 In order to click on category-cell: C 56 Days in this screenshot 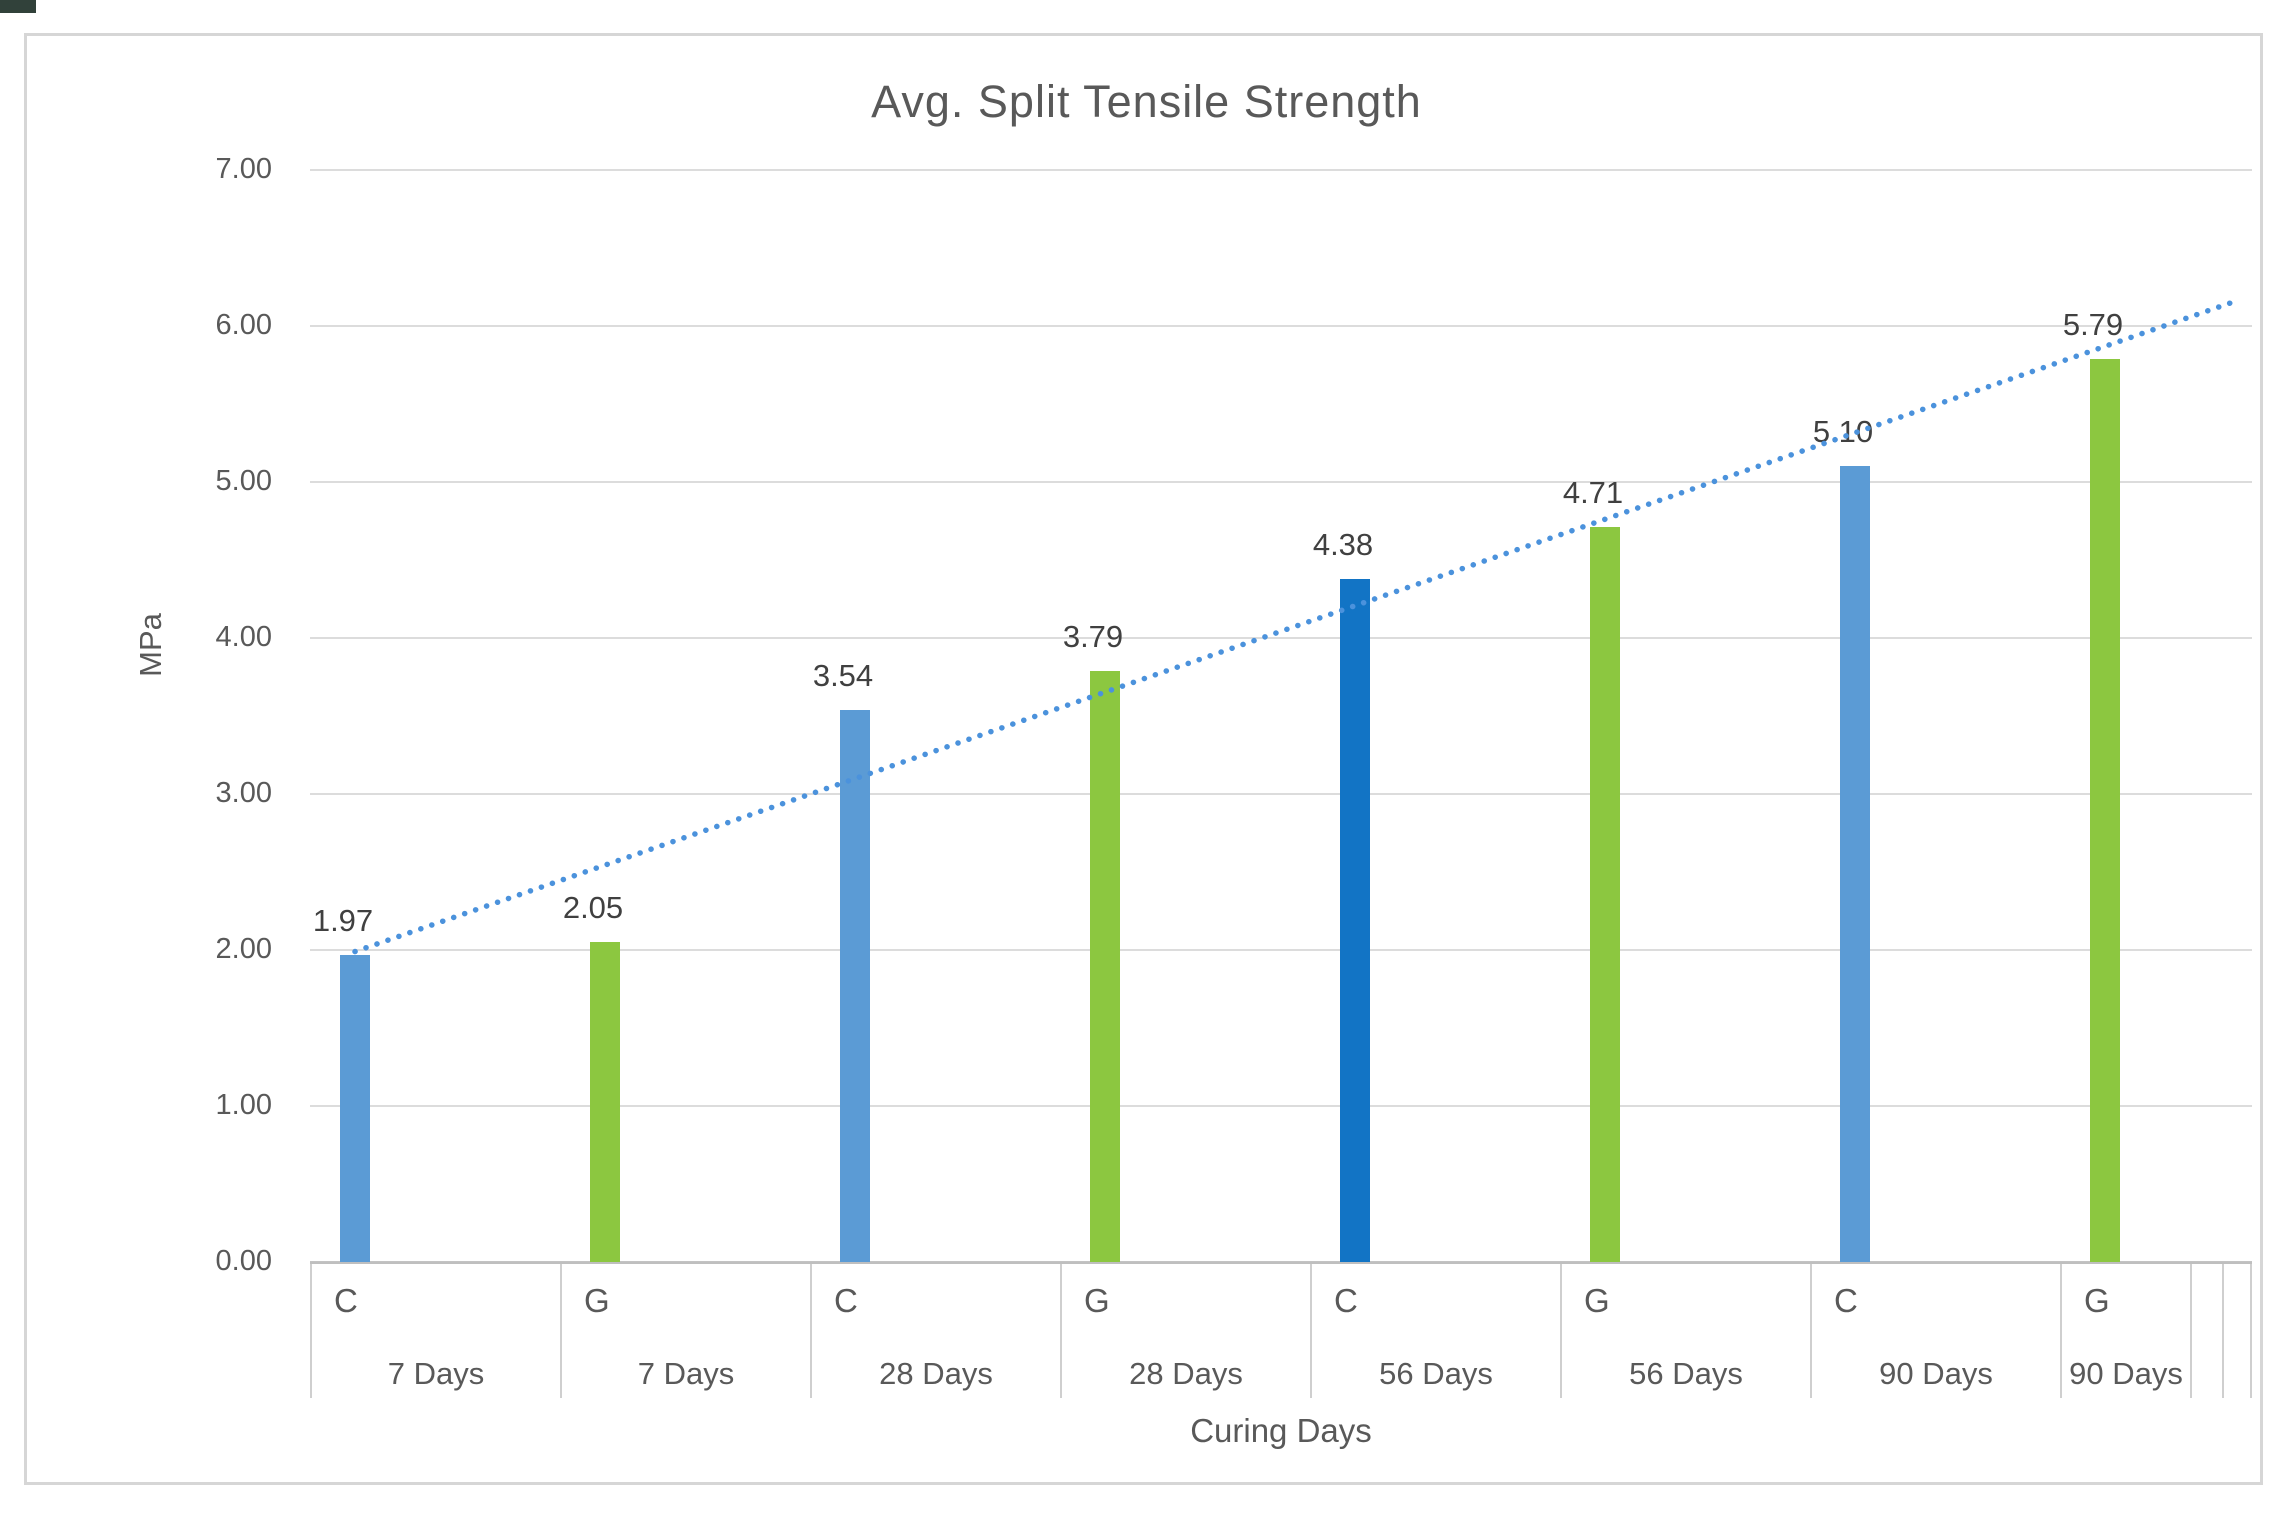, I will do `click(1435, 1331)`.